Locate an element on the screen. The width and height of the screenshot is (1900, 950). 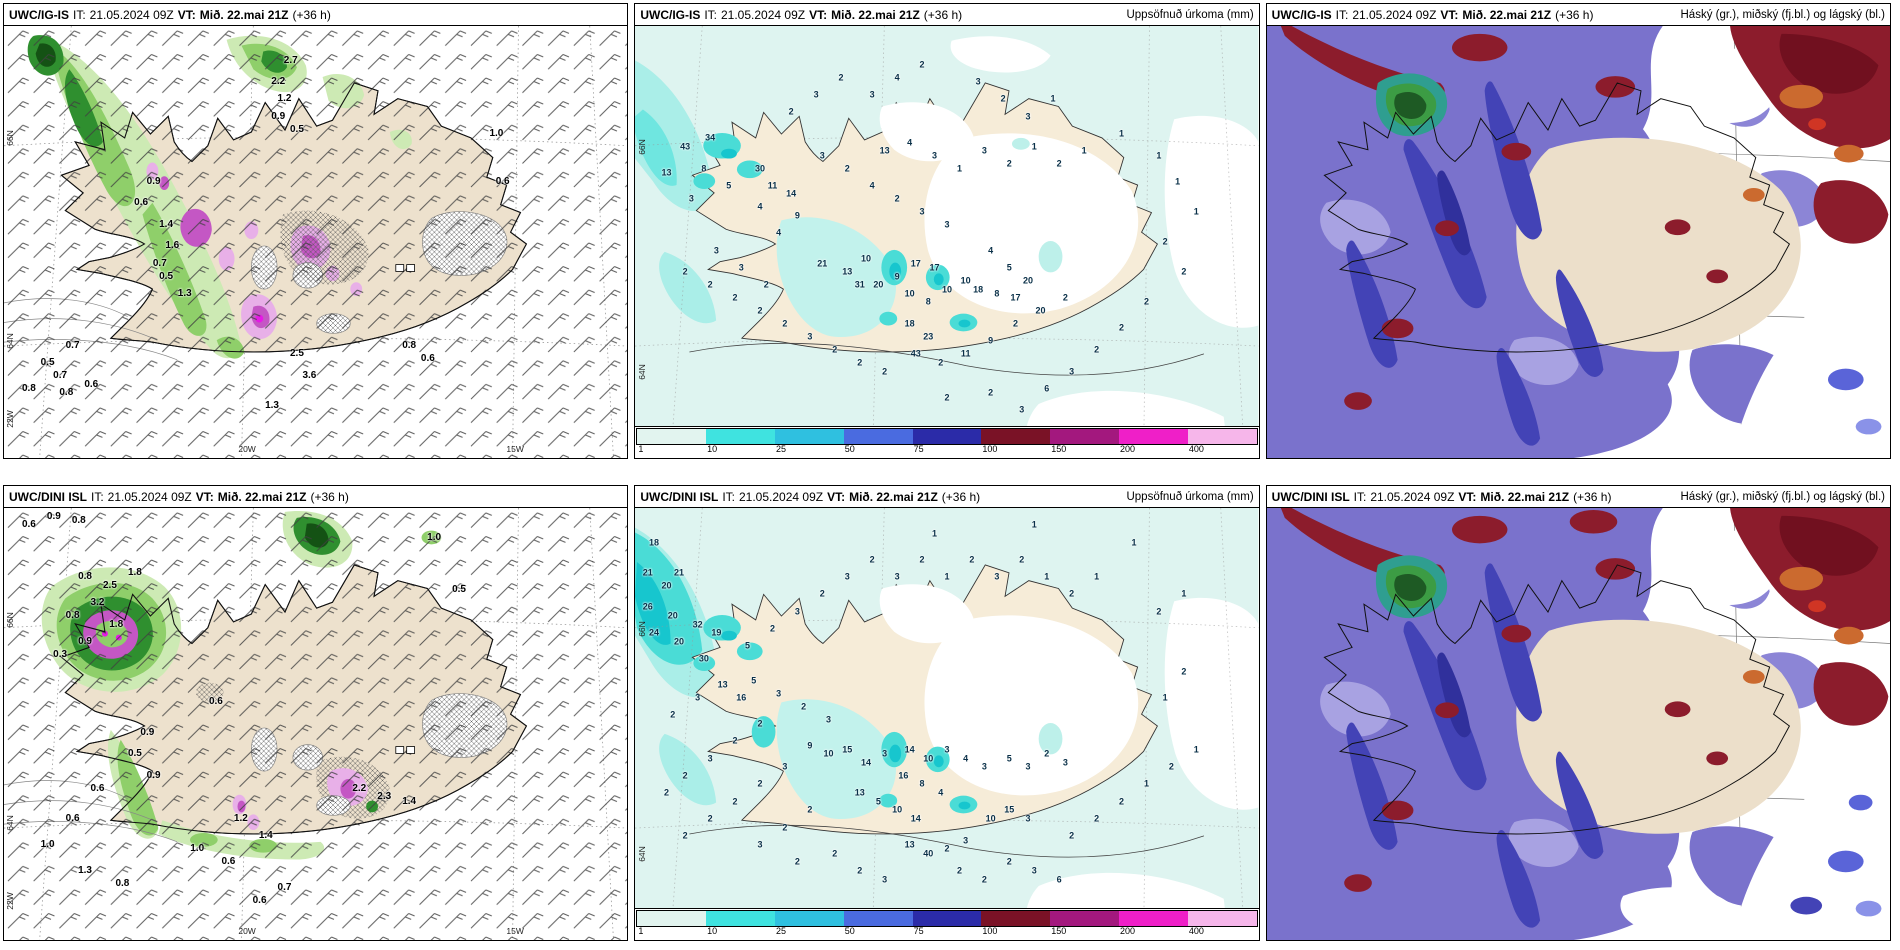
colorbar-bar: 1 10 25 50 75 100 150 200 400 is located at coordinates (947, 441).